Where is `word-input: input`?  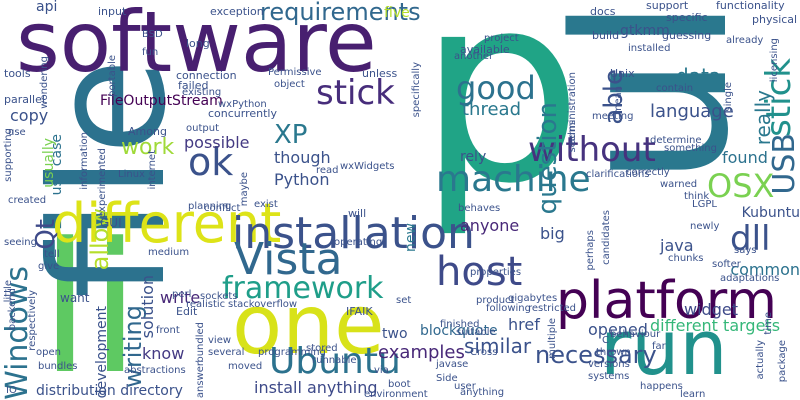
word-input: input is located at coordinates (112, 11).